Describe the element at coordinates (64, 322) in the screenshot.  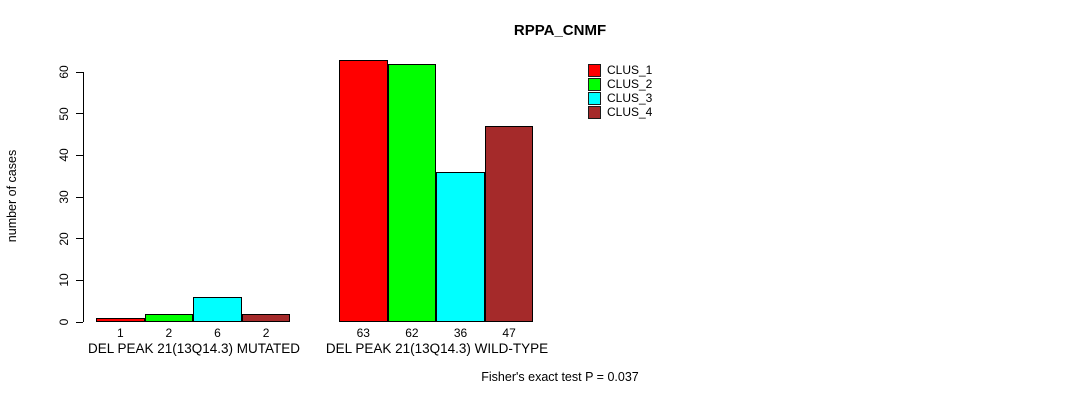
I see `y-tick-label: 0` at that location.